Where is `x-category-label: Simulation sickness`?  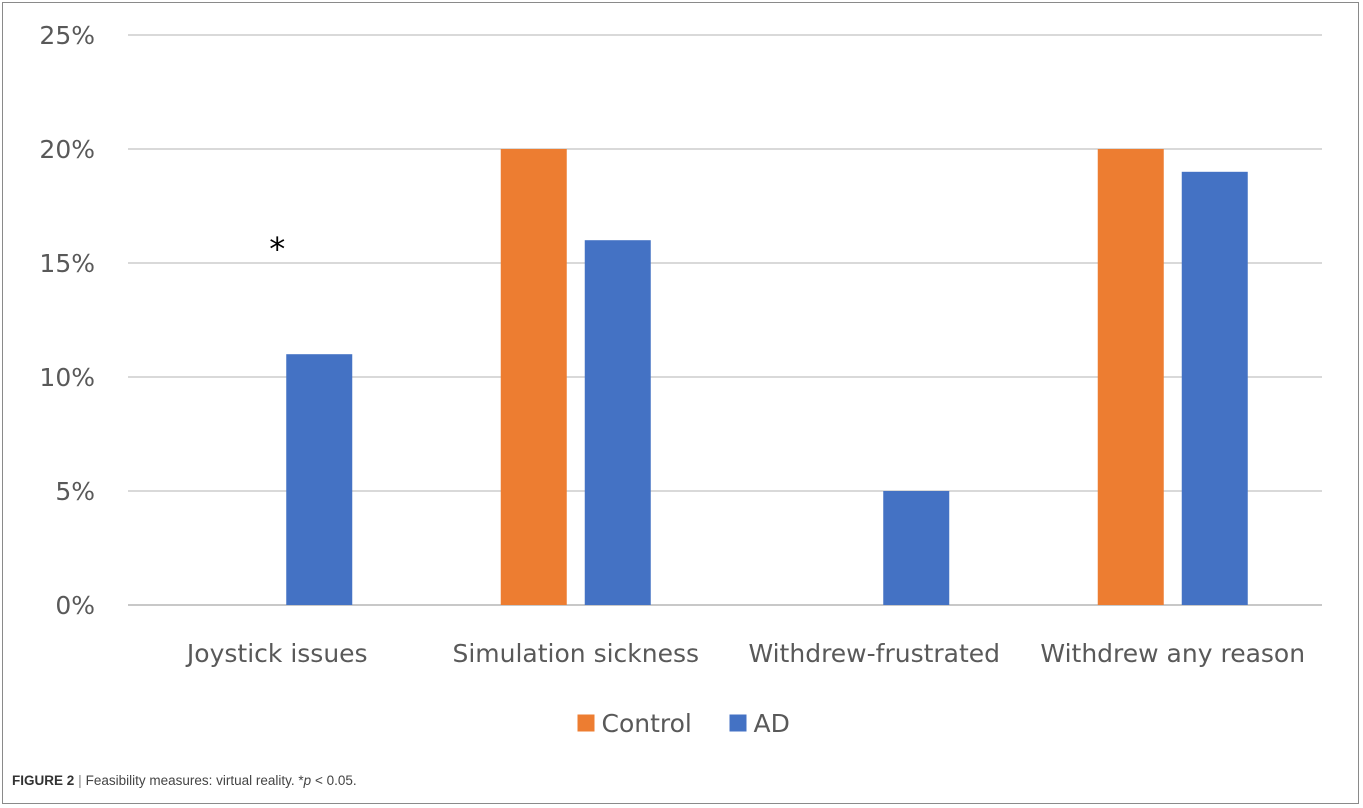 x-category-label: Simulation sickness is located at coordinates (575, 653).